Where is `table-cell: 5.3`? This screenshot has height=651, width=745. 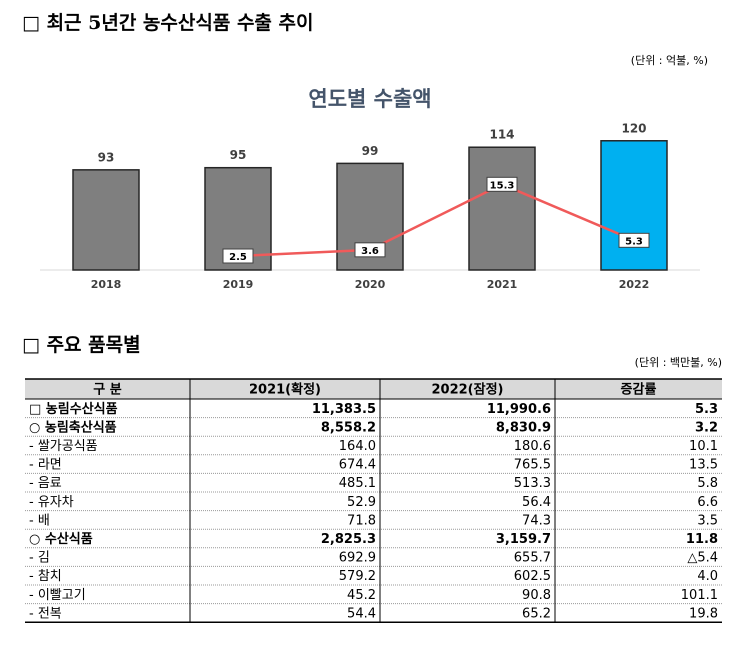
table-cell: 5.3 is located at coordinates (706, 409).